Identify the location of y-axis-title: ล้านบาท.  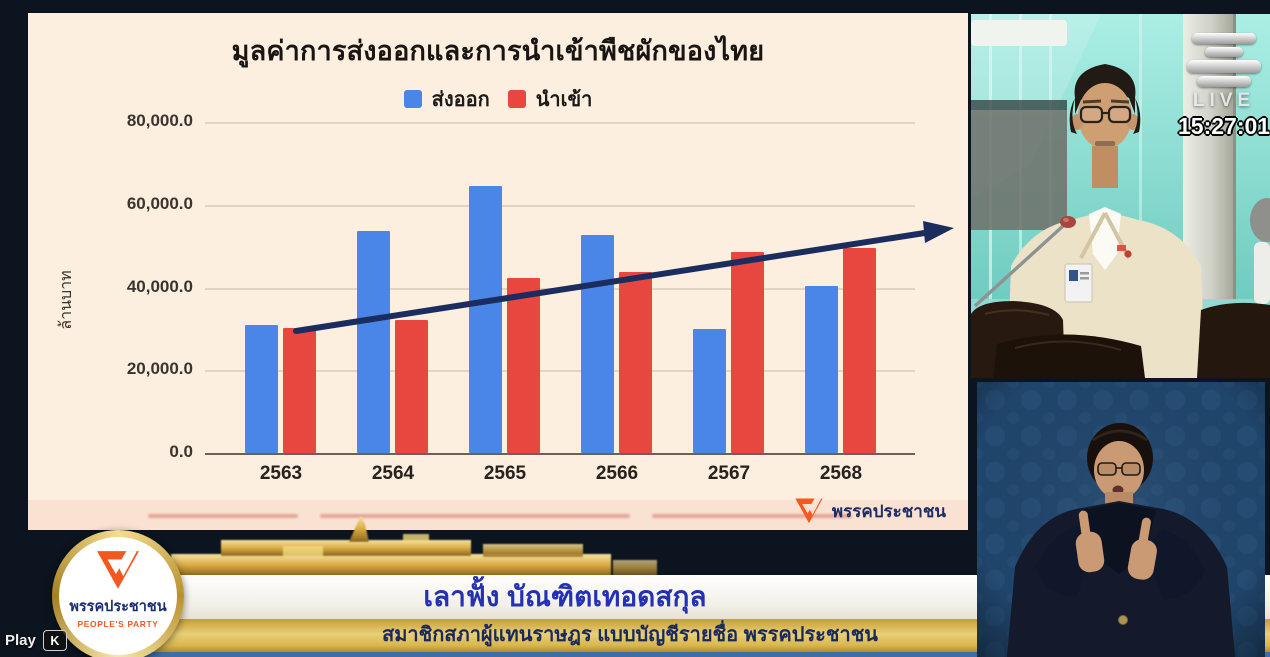
(66, 300).